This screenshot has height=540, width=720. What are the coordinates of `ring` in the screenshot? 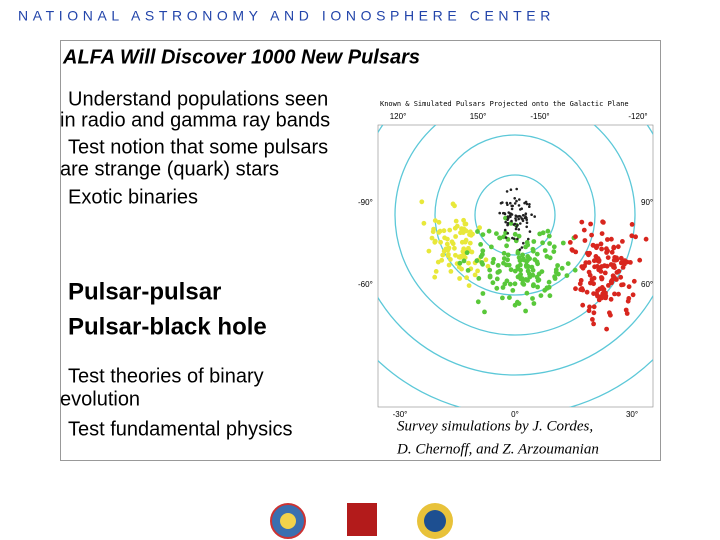 It's located at (515, 230).